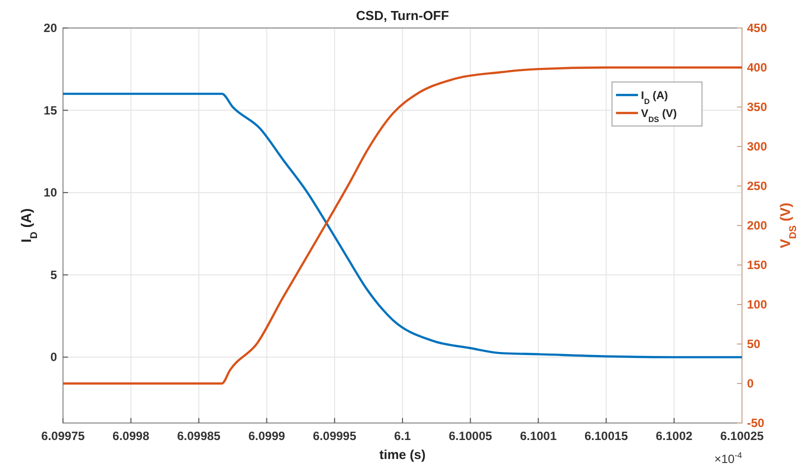  Describe the element at coordinates (402, 454) in the screenshot. I see `x-axis-title: time (s)` at that location.